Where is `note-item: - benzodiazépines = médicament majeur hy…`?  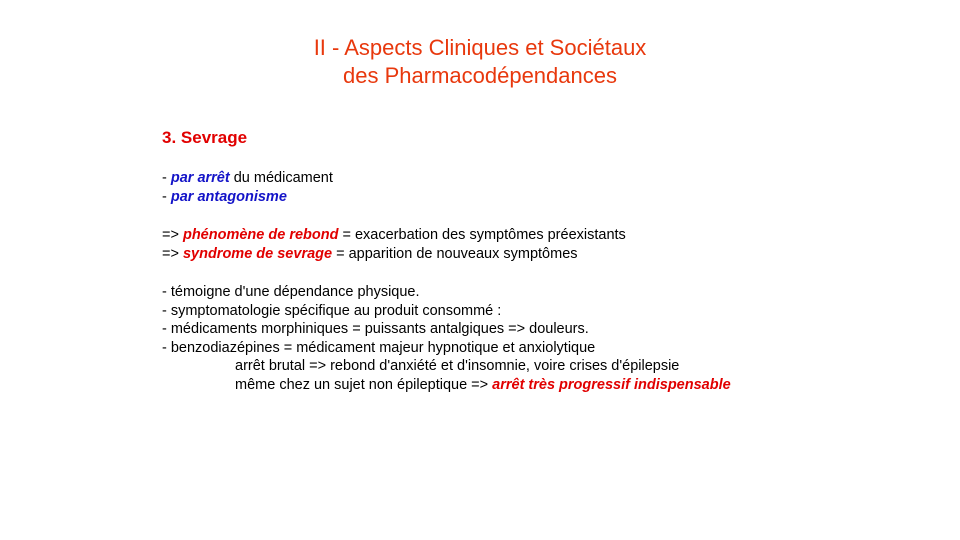 note-item: - benzodiazépines = médicament majeur hy… is located at coordinates (379, 347).